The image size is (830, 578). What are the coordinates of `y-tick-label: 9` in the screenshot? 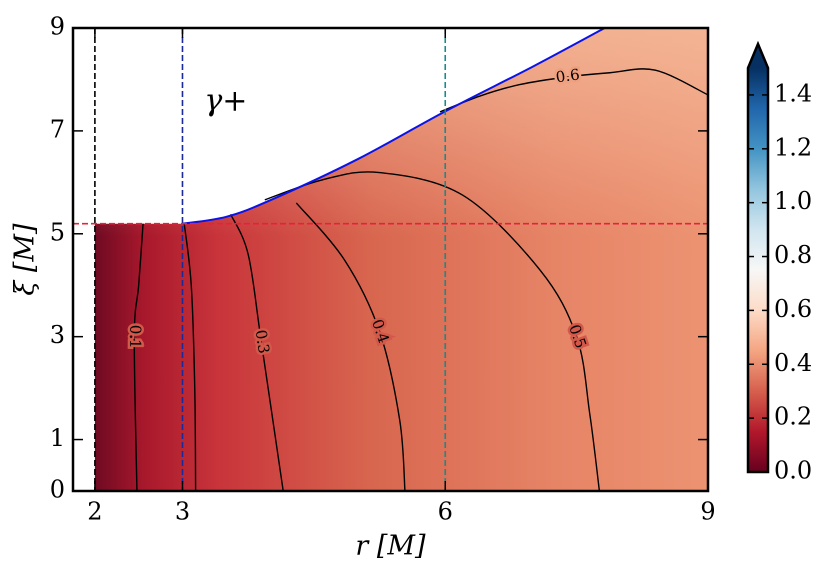 It's located at (57, 27).